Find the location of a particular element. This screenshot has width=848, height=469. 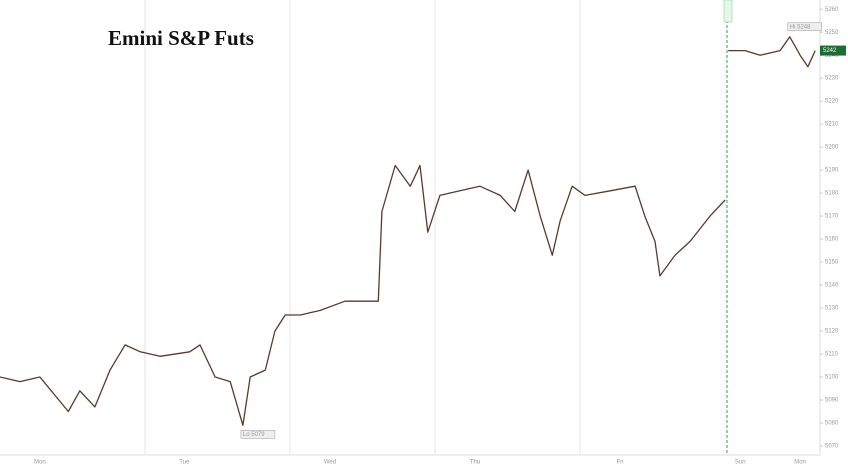

y-tick-label: 5180 is located at coordinates (832, 194).